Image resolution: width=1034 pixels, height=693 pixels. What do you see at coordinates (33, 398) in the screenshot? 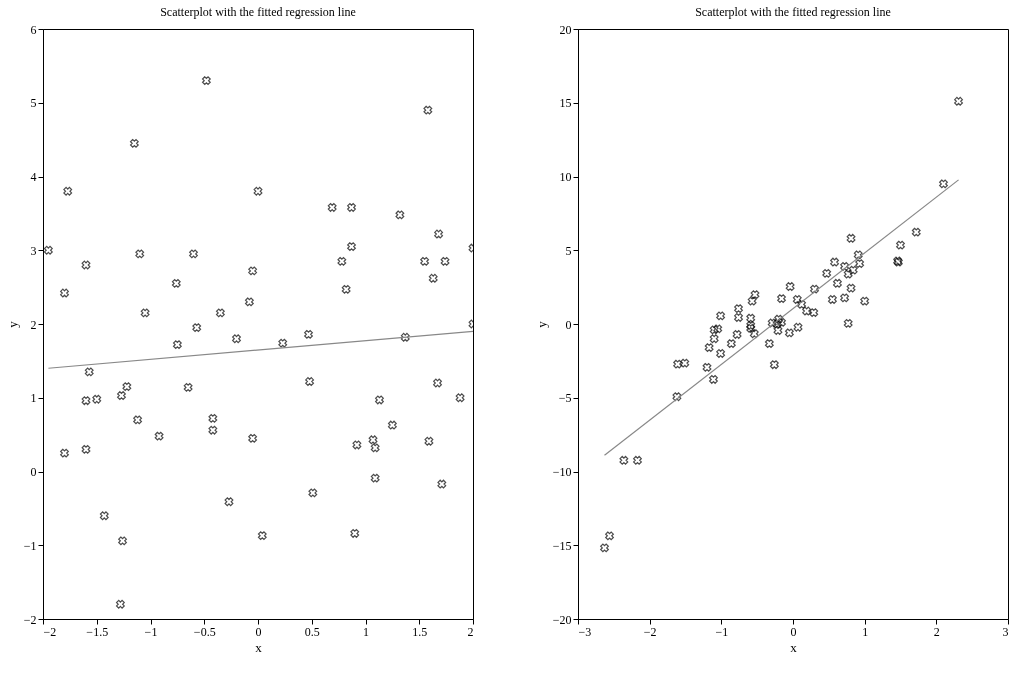
I see `y-tick-label: 1` at bounding box center [33, 398].